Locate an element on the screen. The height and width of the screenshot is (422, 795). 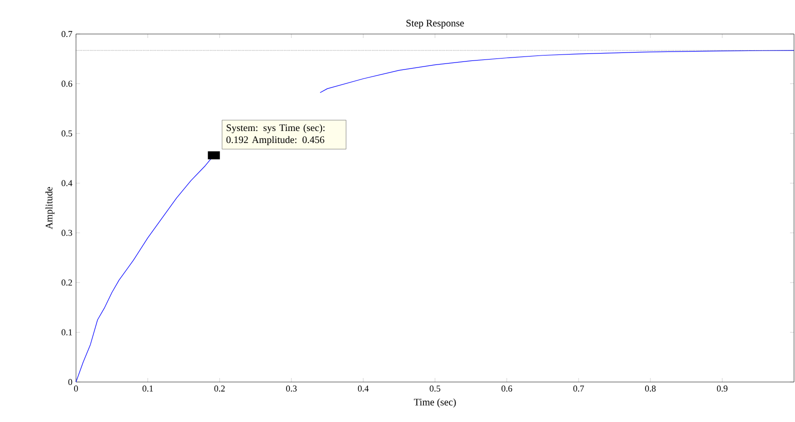
y-axis-title: Amplitude is located at coordinates (49, 208).